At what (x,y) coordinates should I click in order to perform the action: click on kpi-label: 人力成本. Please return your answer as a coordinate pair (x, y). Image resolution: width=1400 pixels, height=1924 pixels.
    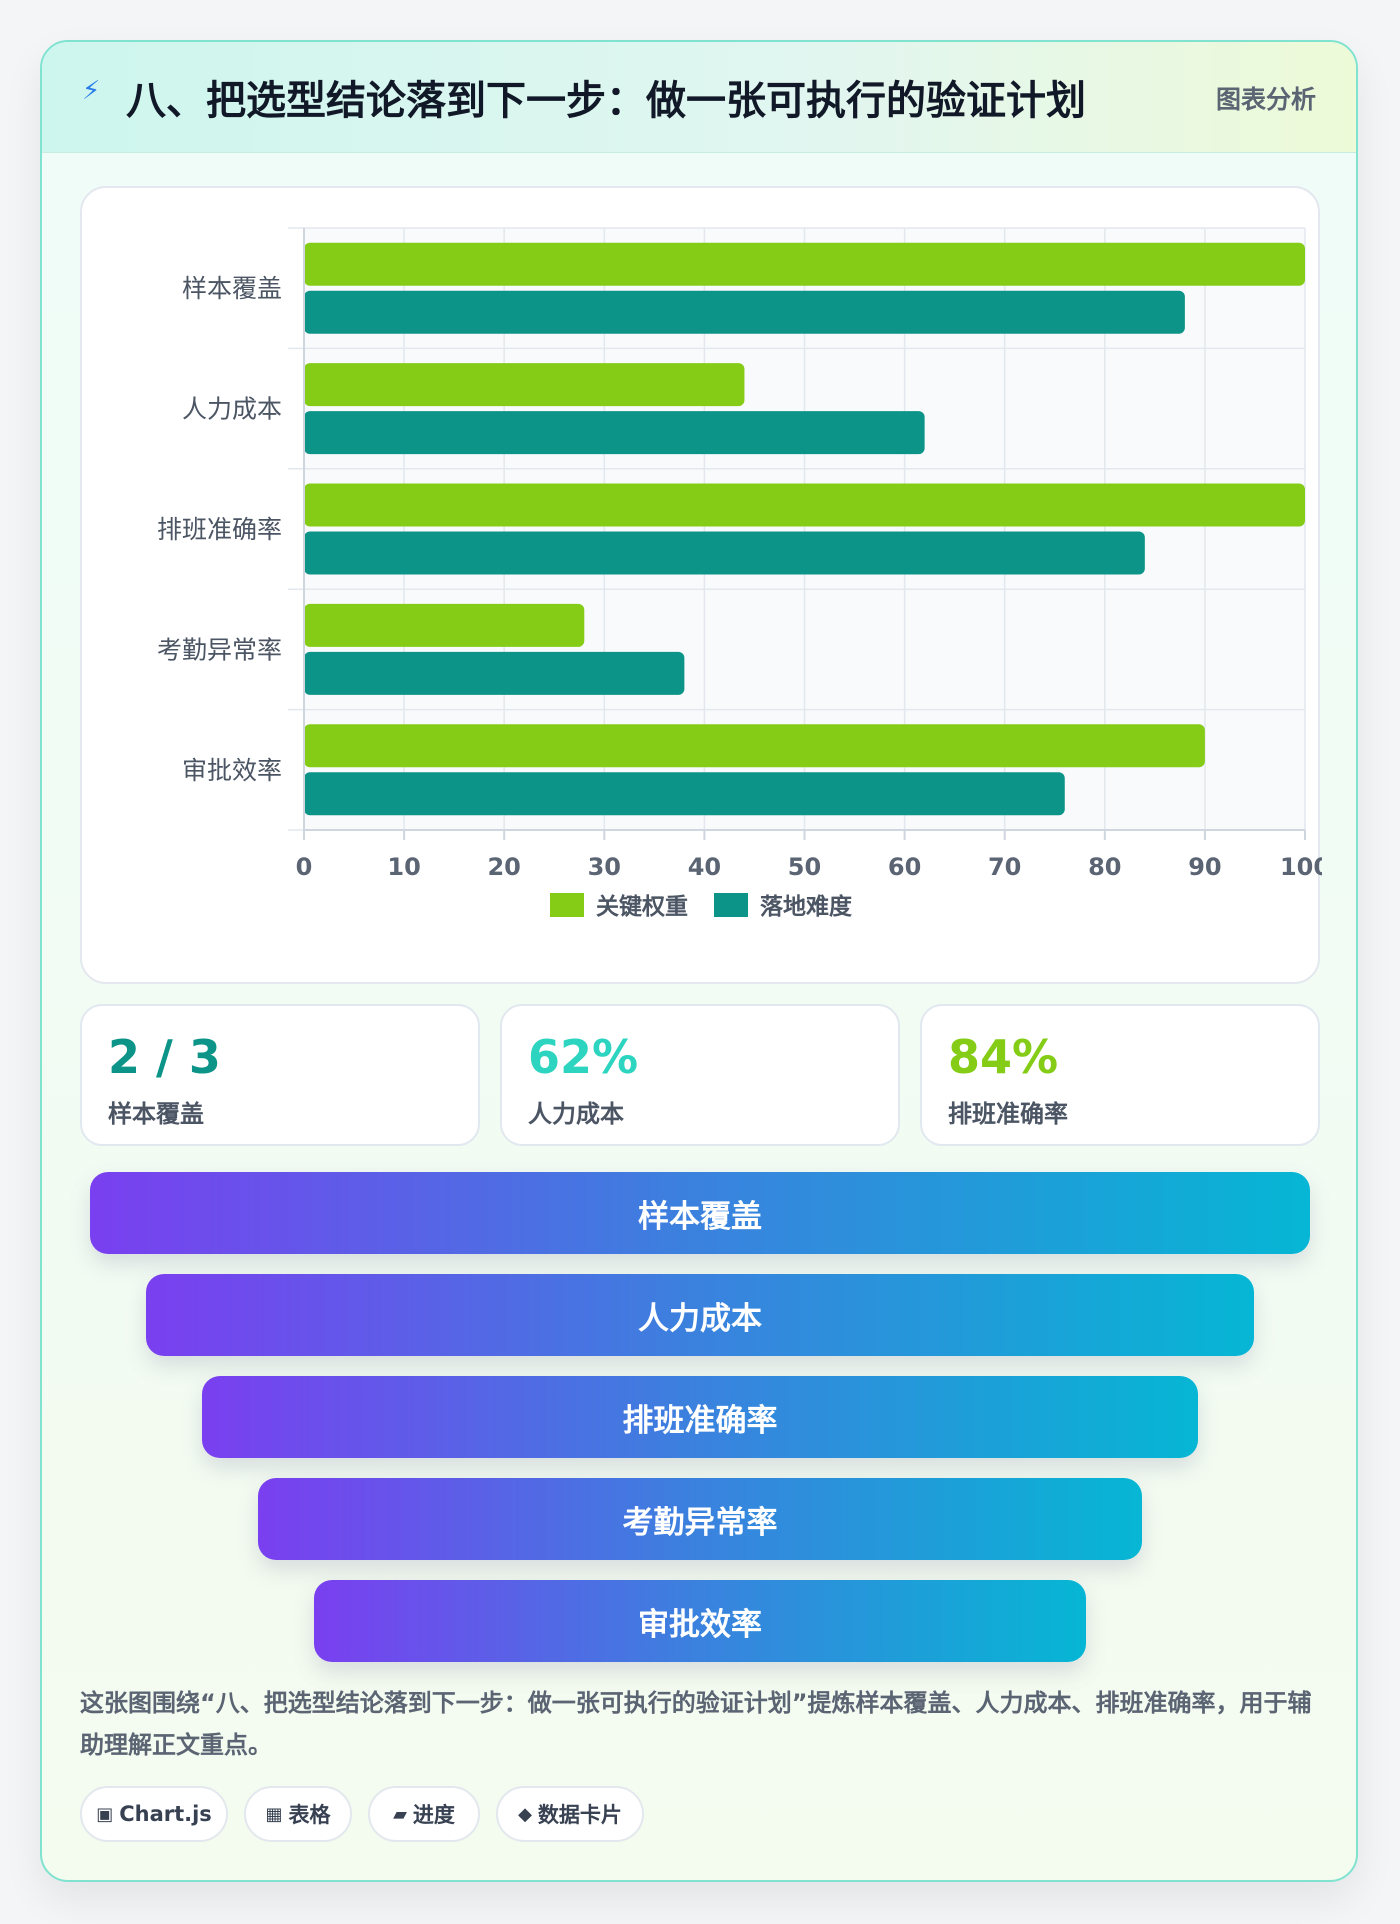
    Looking at the image, I should click on (576, 1114).